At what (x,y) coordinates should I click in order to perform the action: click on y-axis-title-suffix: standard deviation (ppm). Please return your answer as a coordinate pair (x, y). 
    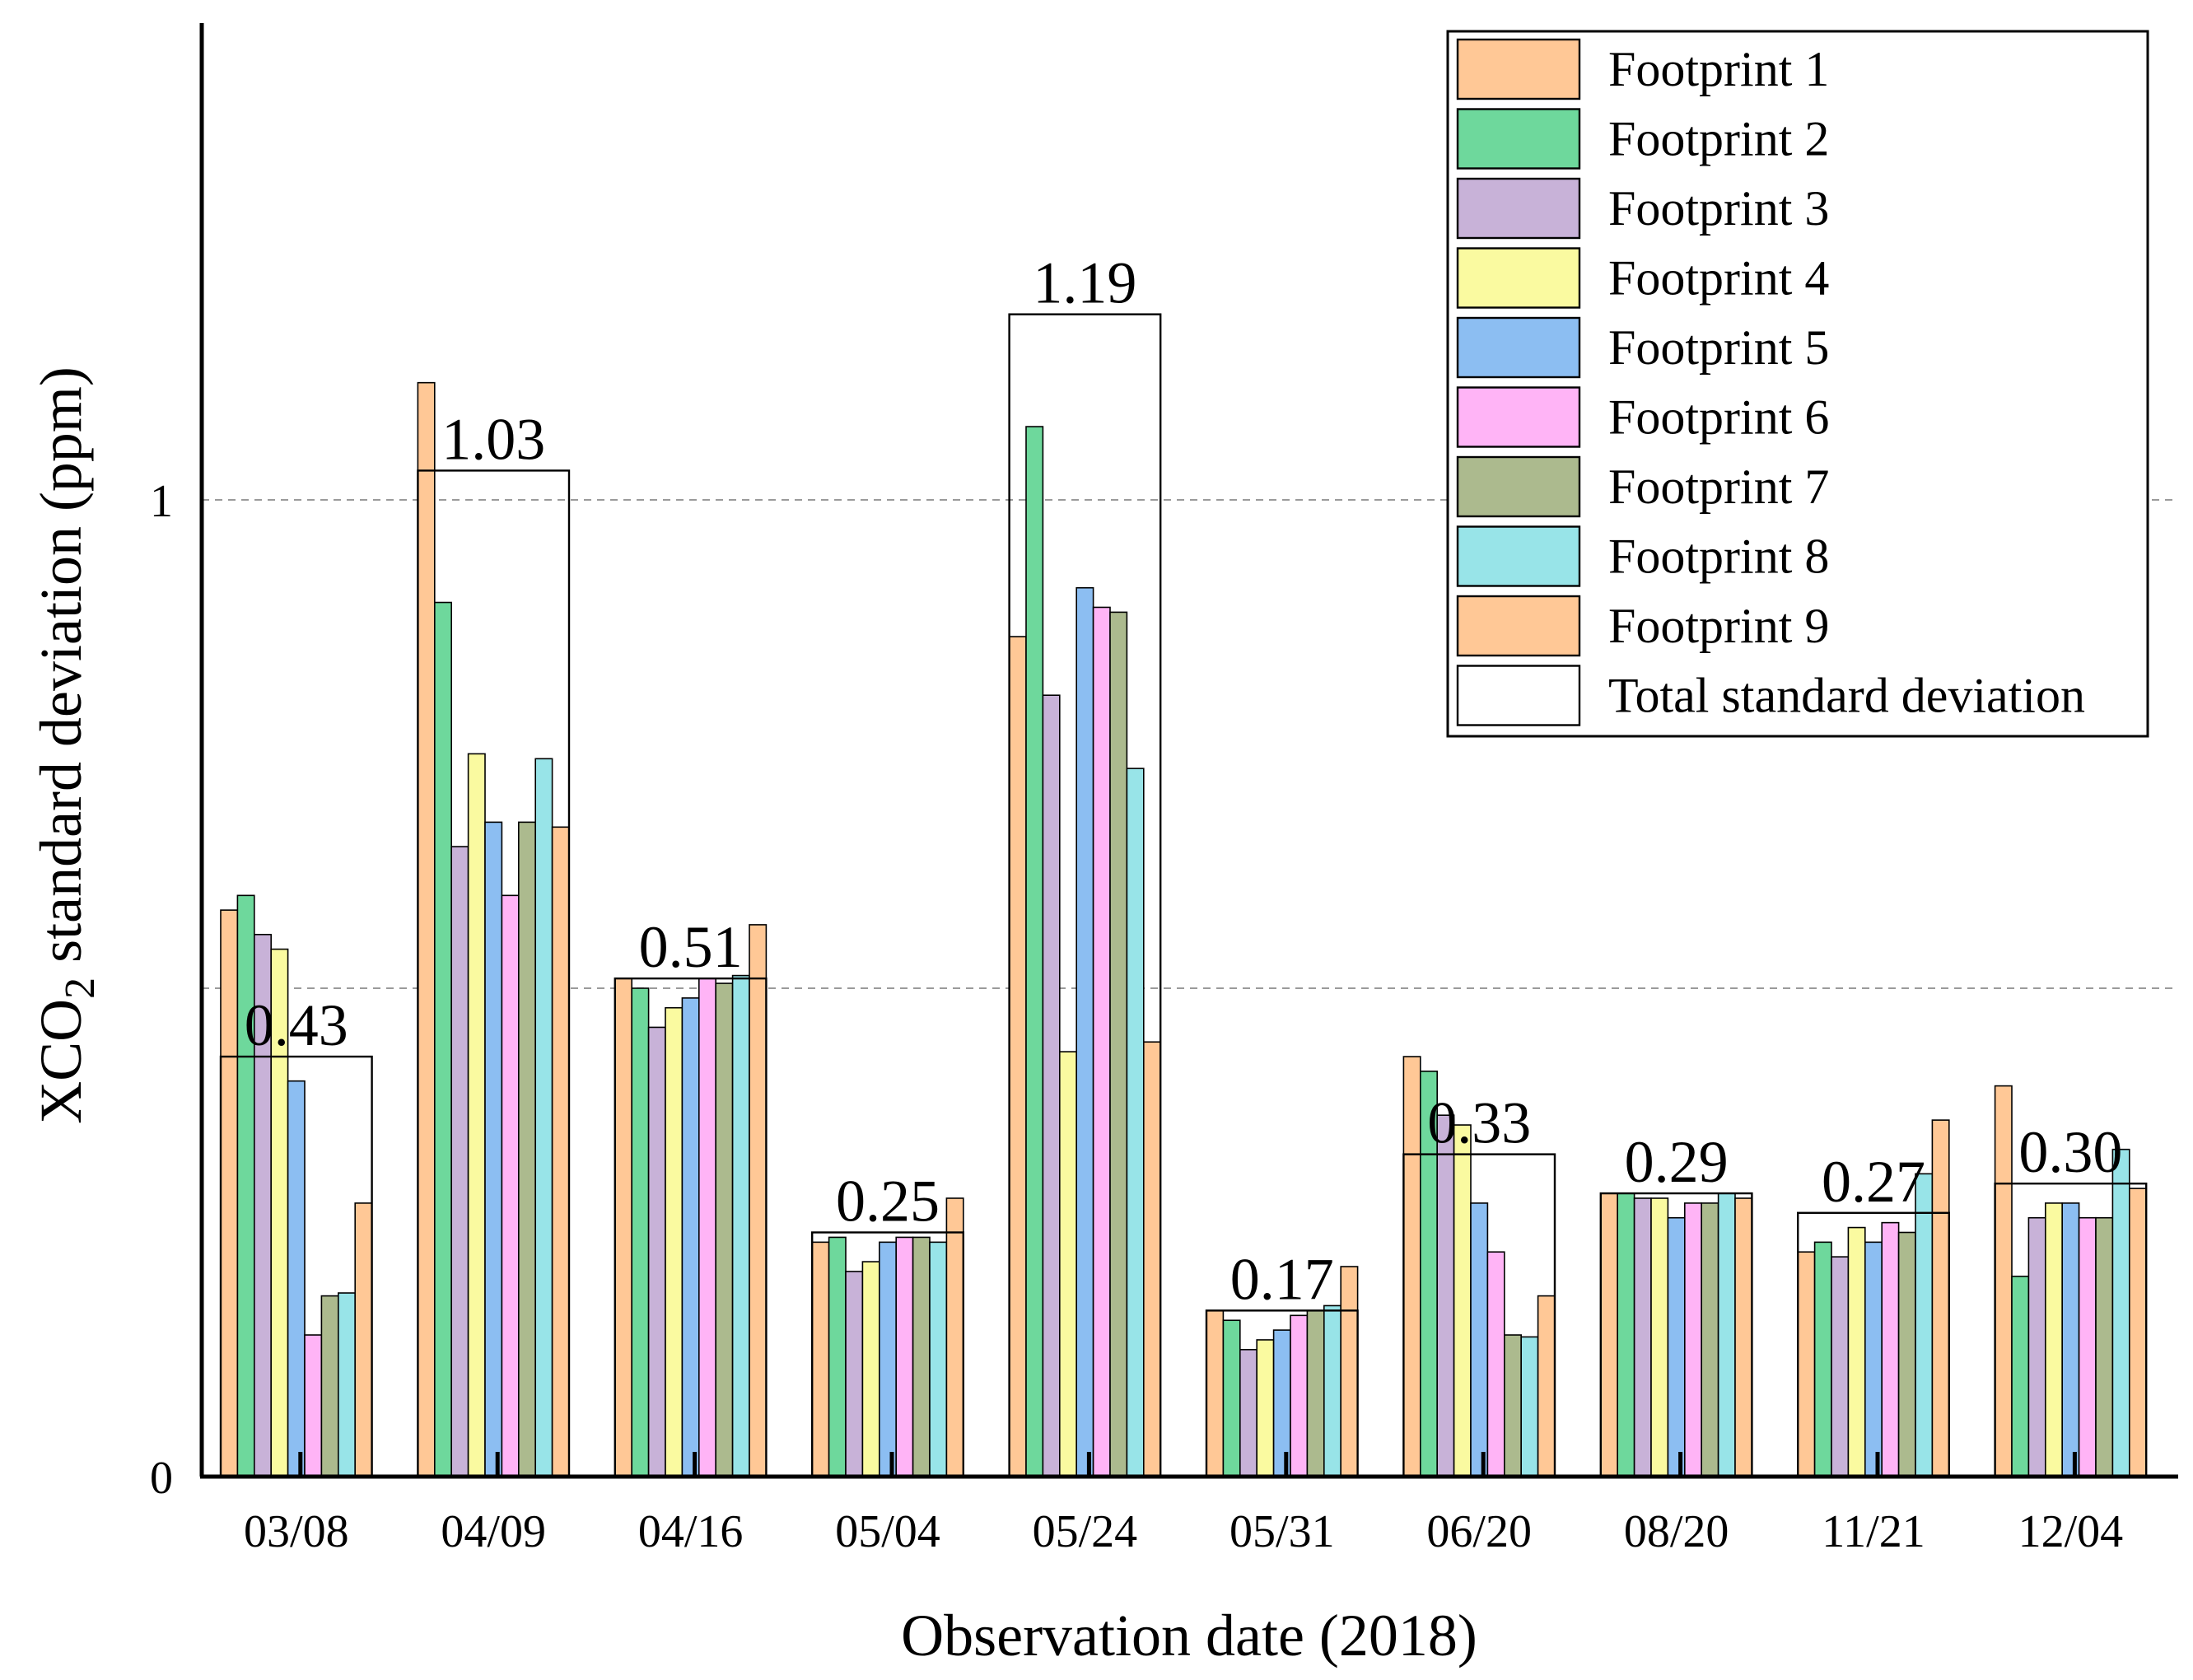
    Looking at the image, I should click on (61, 672).